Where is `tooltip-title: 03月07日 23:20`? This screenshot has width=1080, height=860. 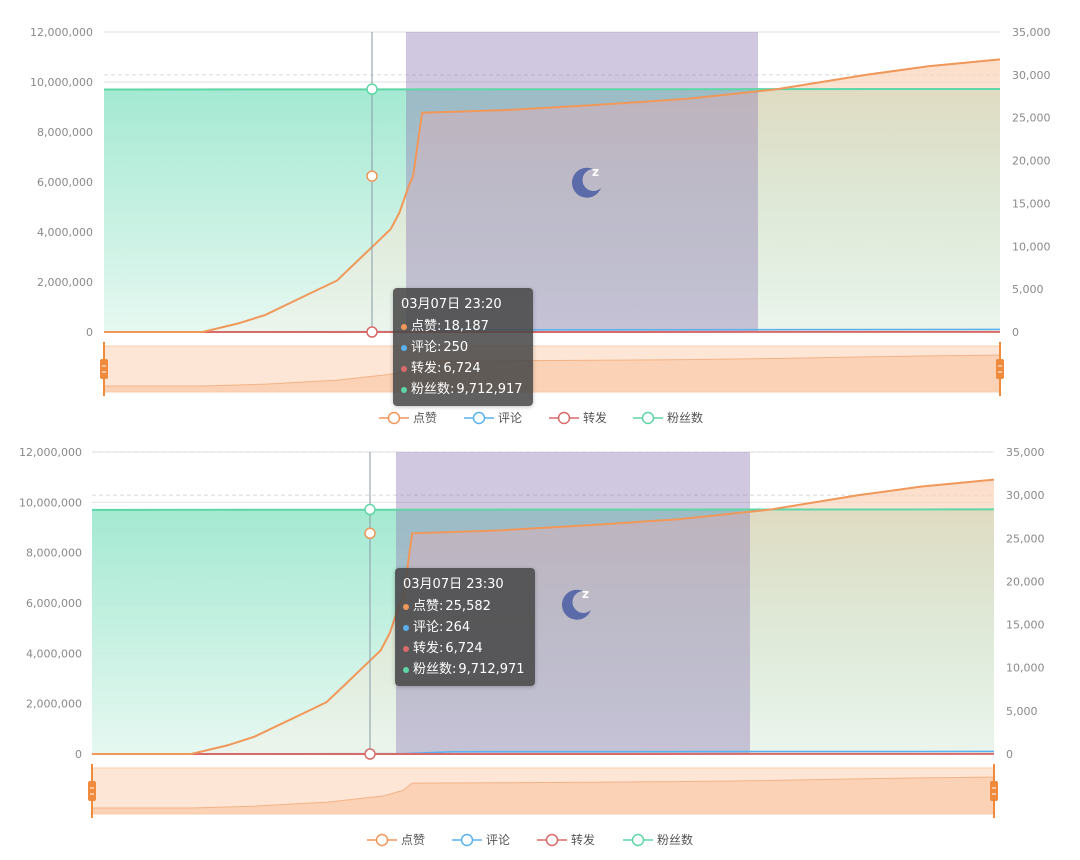
tooltip-title: 03月07日 23:20 is located at coordinates (462, 304).